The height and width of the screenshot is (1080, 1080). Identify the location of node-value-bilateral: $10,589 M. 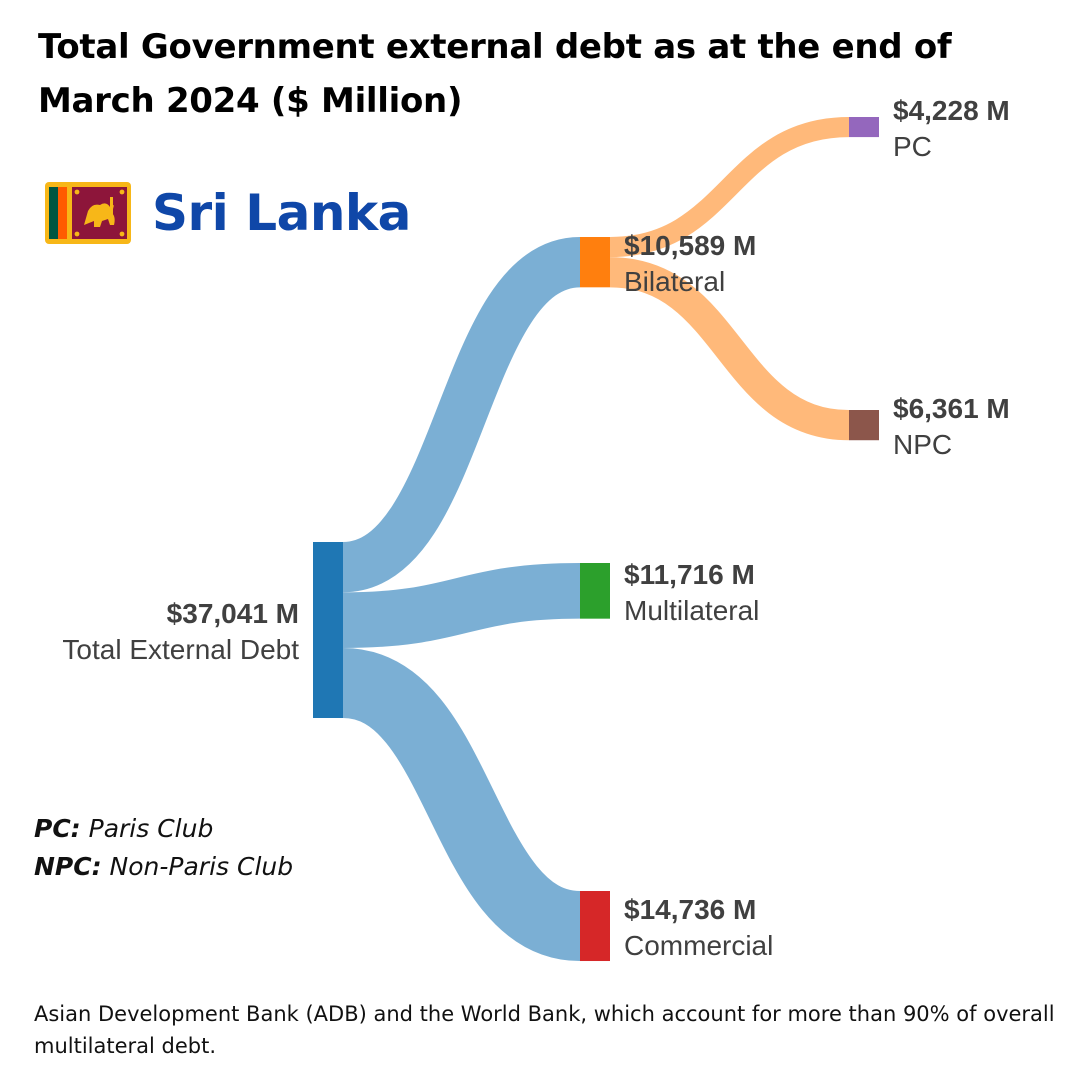
(690, 245).